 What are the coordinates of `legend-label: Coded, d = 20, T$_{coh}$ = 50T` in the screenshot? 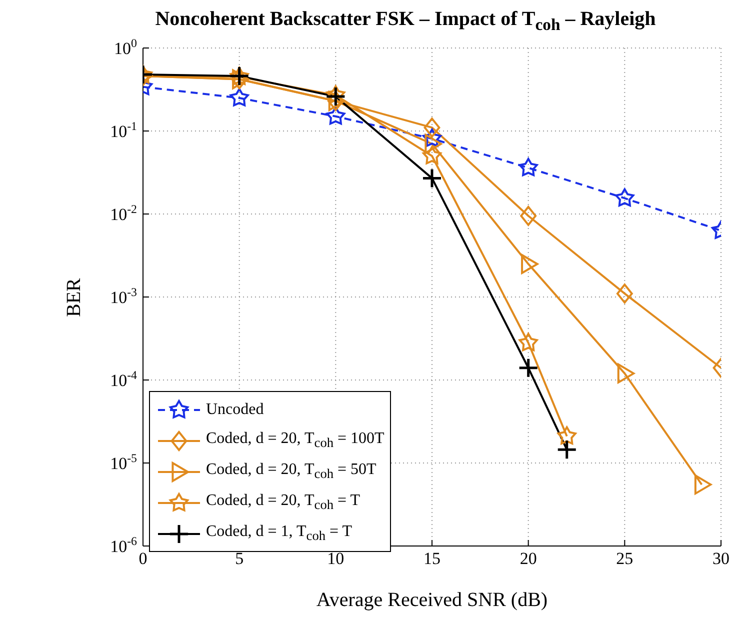 It's located at (291, 471).